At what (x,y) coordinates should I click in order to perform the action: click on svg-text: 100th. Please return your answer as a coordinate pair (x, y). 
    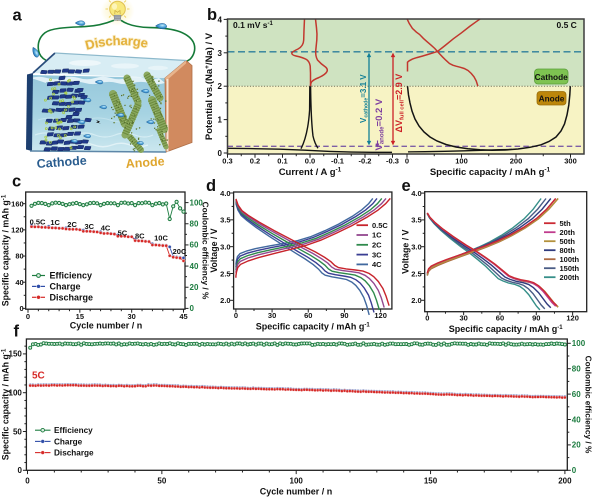
    Looking at the image, I should click on (570, 259).